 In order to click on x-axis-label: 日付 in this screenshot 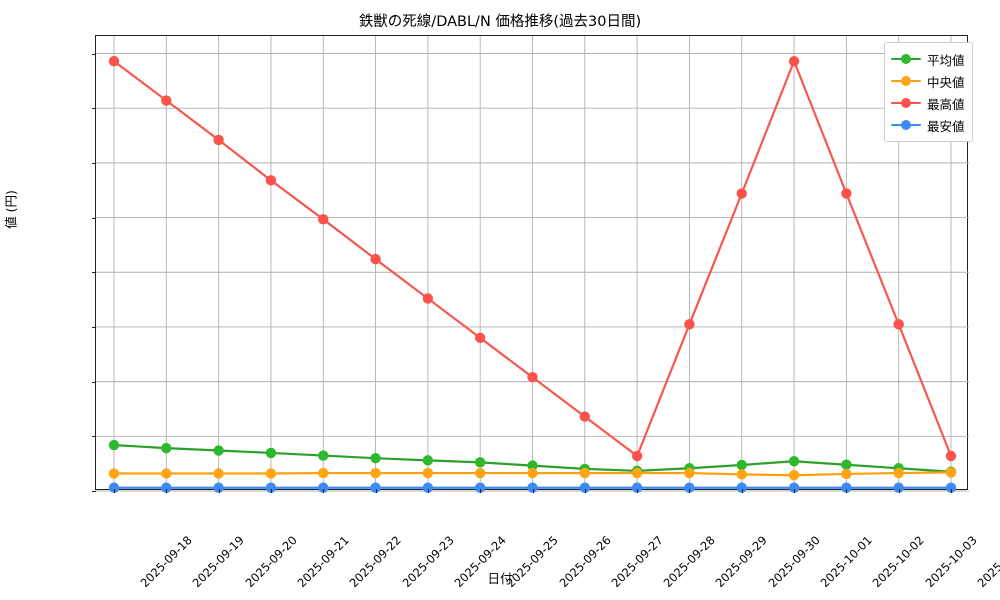, I will do `click(500, 578)`.